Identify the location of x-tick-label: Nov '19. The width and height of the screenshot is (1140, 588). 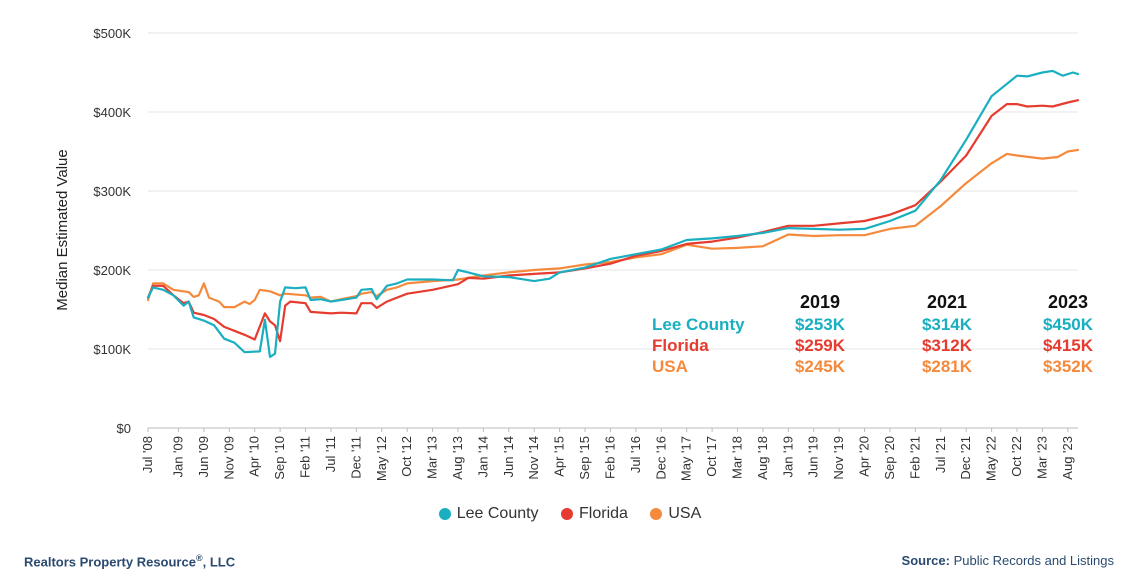
(838, 458).